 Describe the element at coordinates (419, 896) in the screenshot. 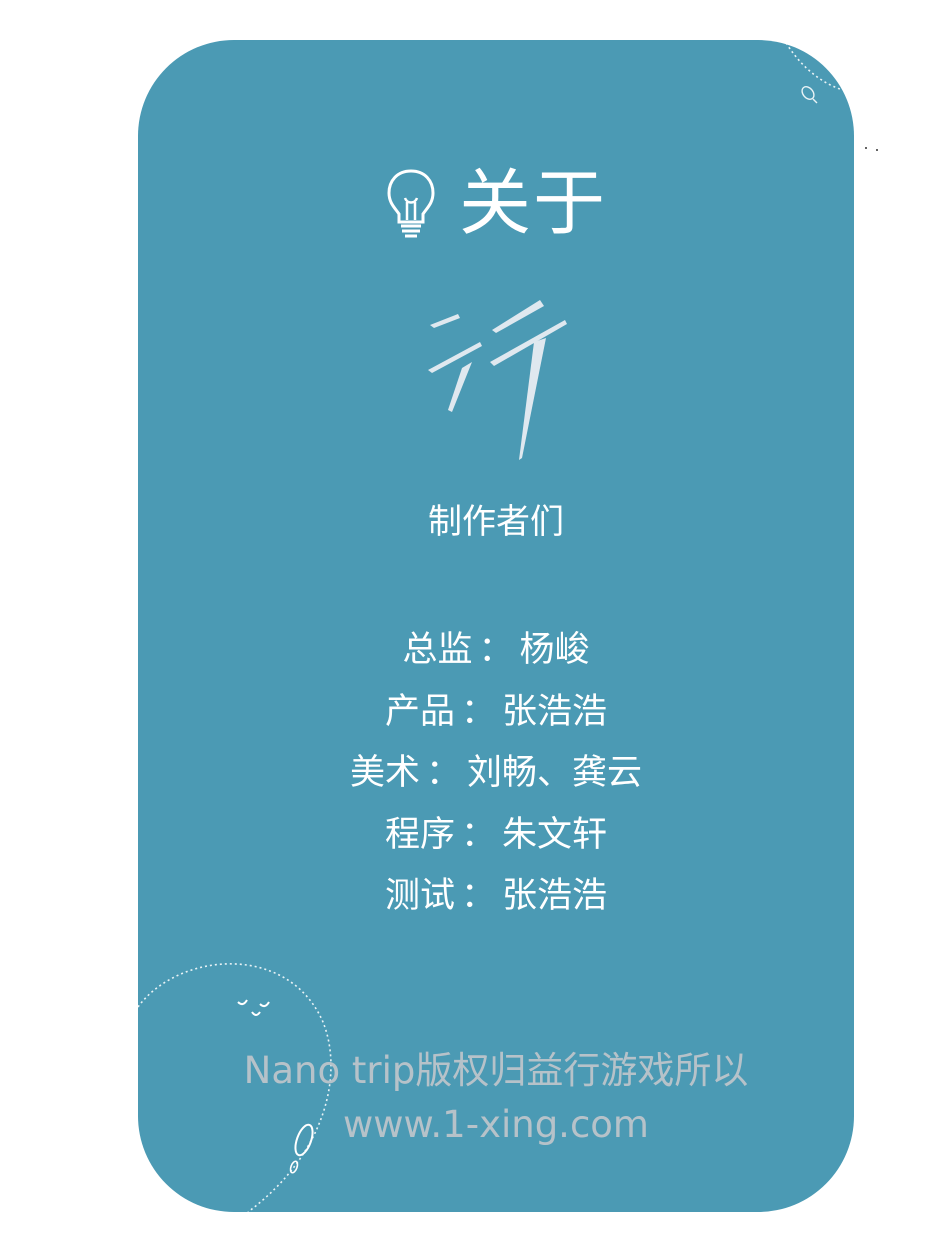

I see `credit-role: 测试` at that location.